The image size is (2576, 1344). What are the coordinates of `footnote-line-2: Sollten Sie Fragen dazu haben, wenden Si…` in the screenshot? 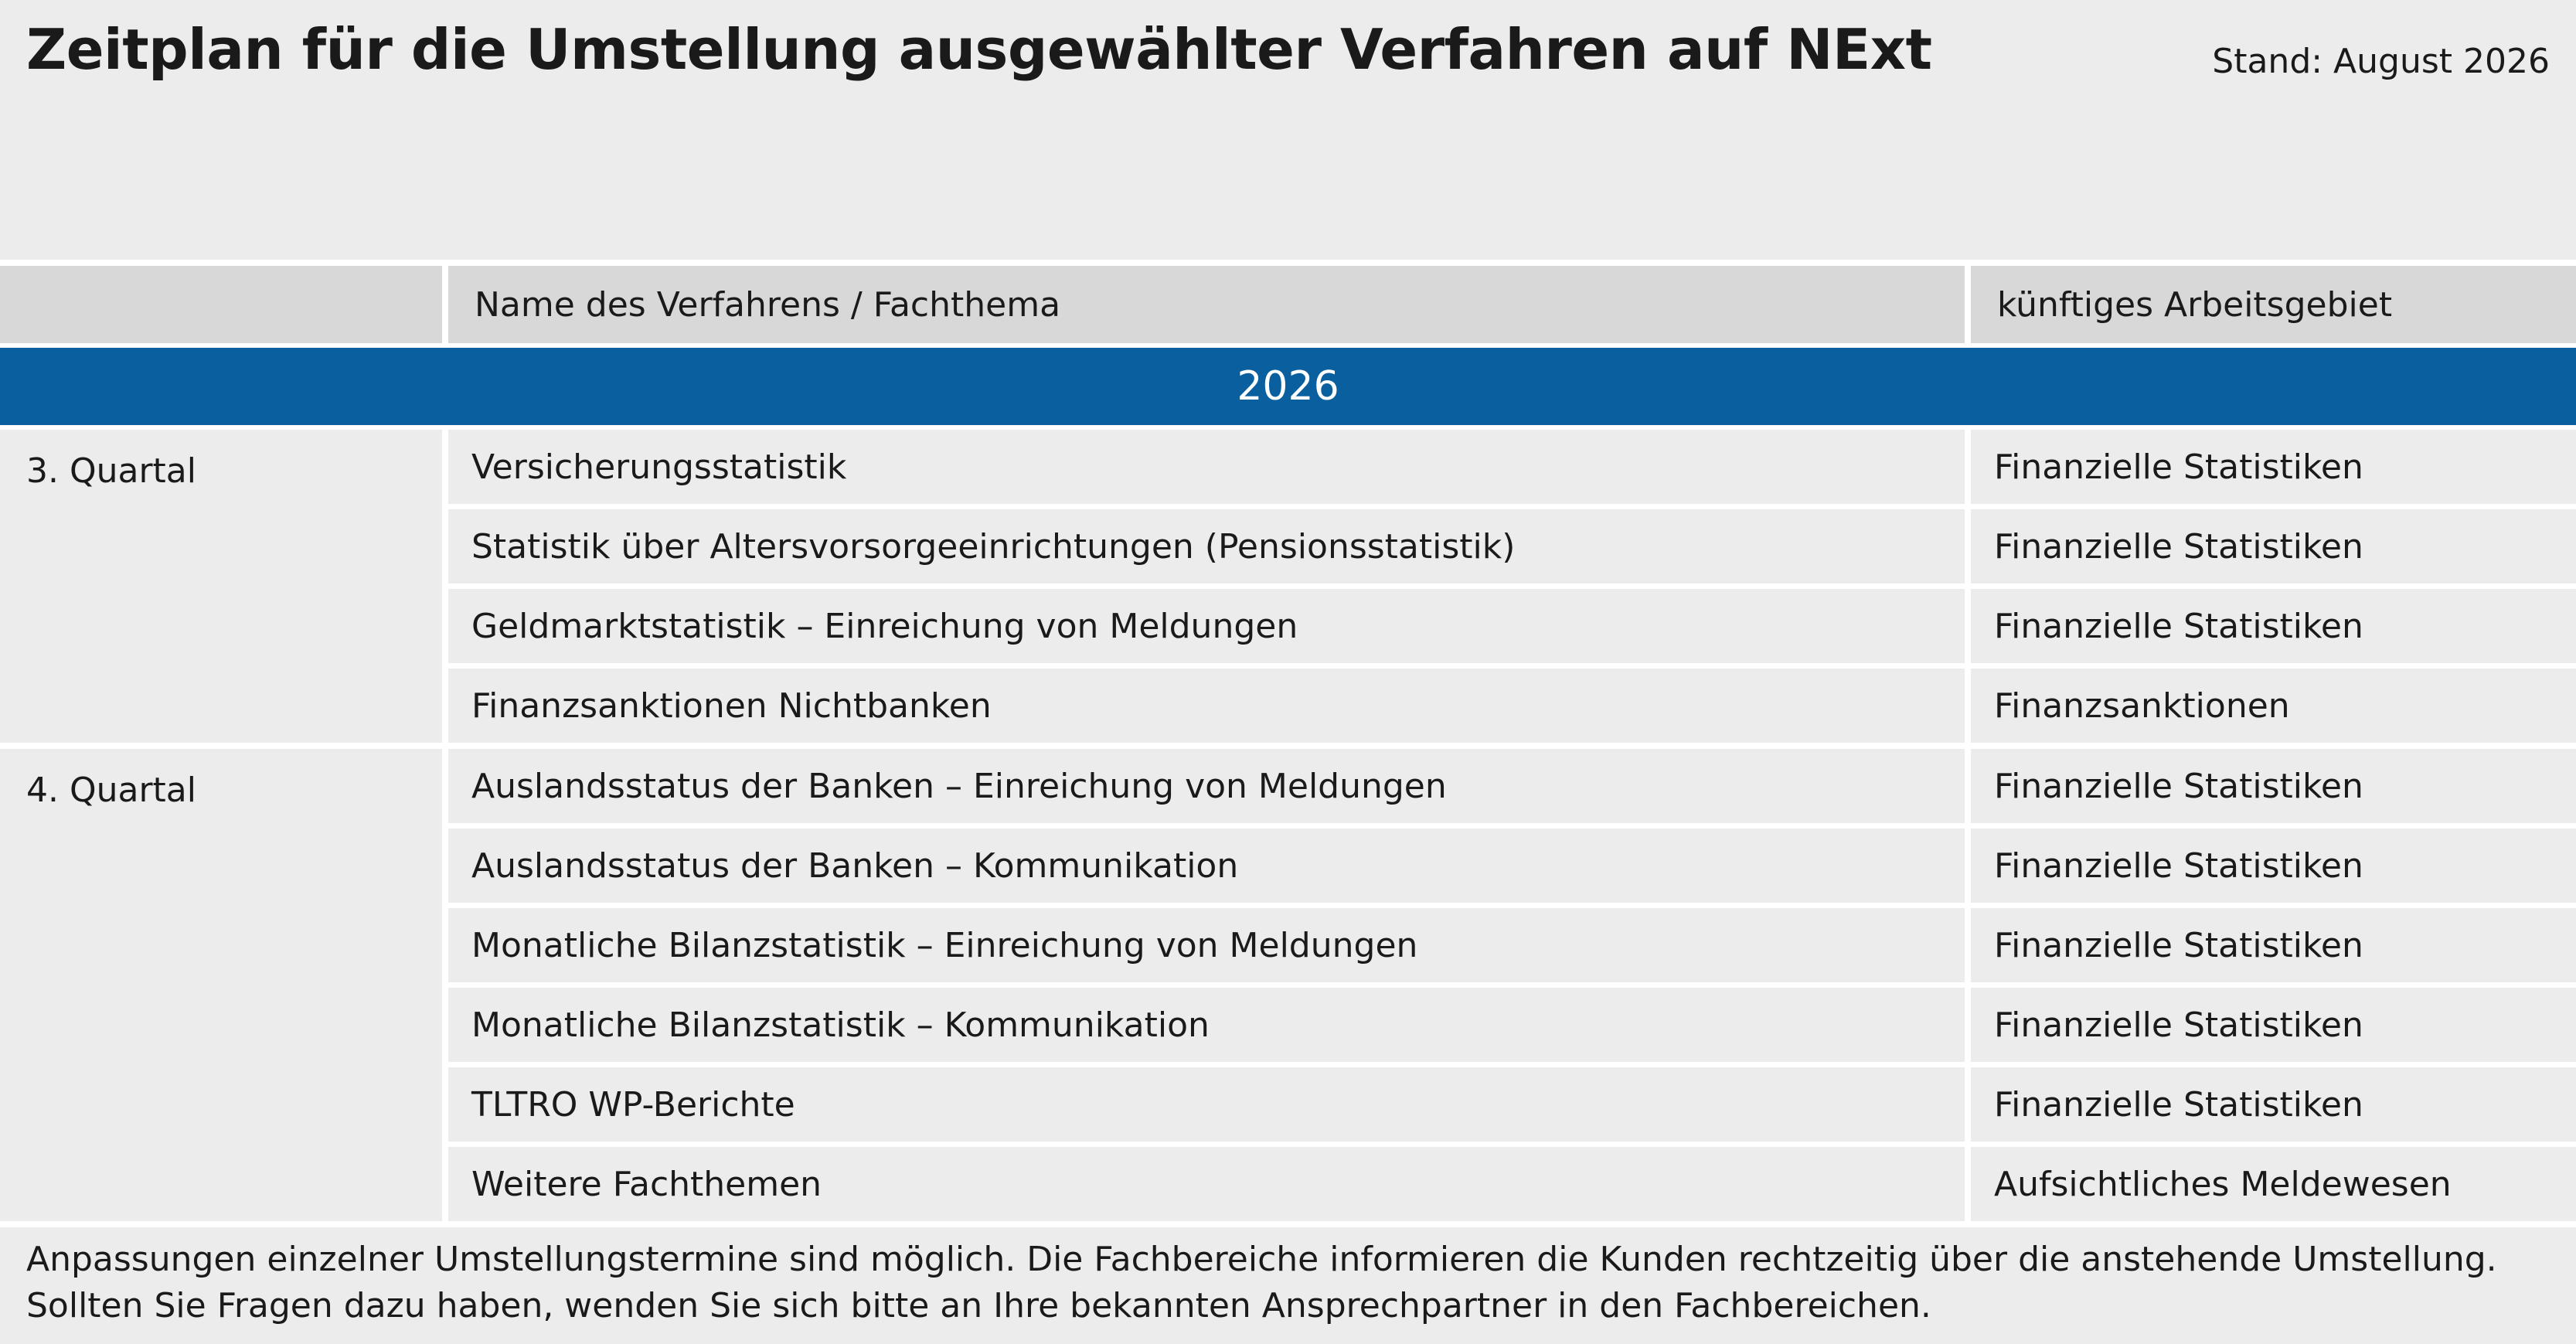 It's located at (978, 1305).